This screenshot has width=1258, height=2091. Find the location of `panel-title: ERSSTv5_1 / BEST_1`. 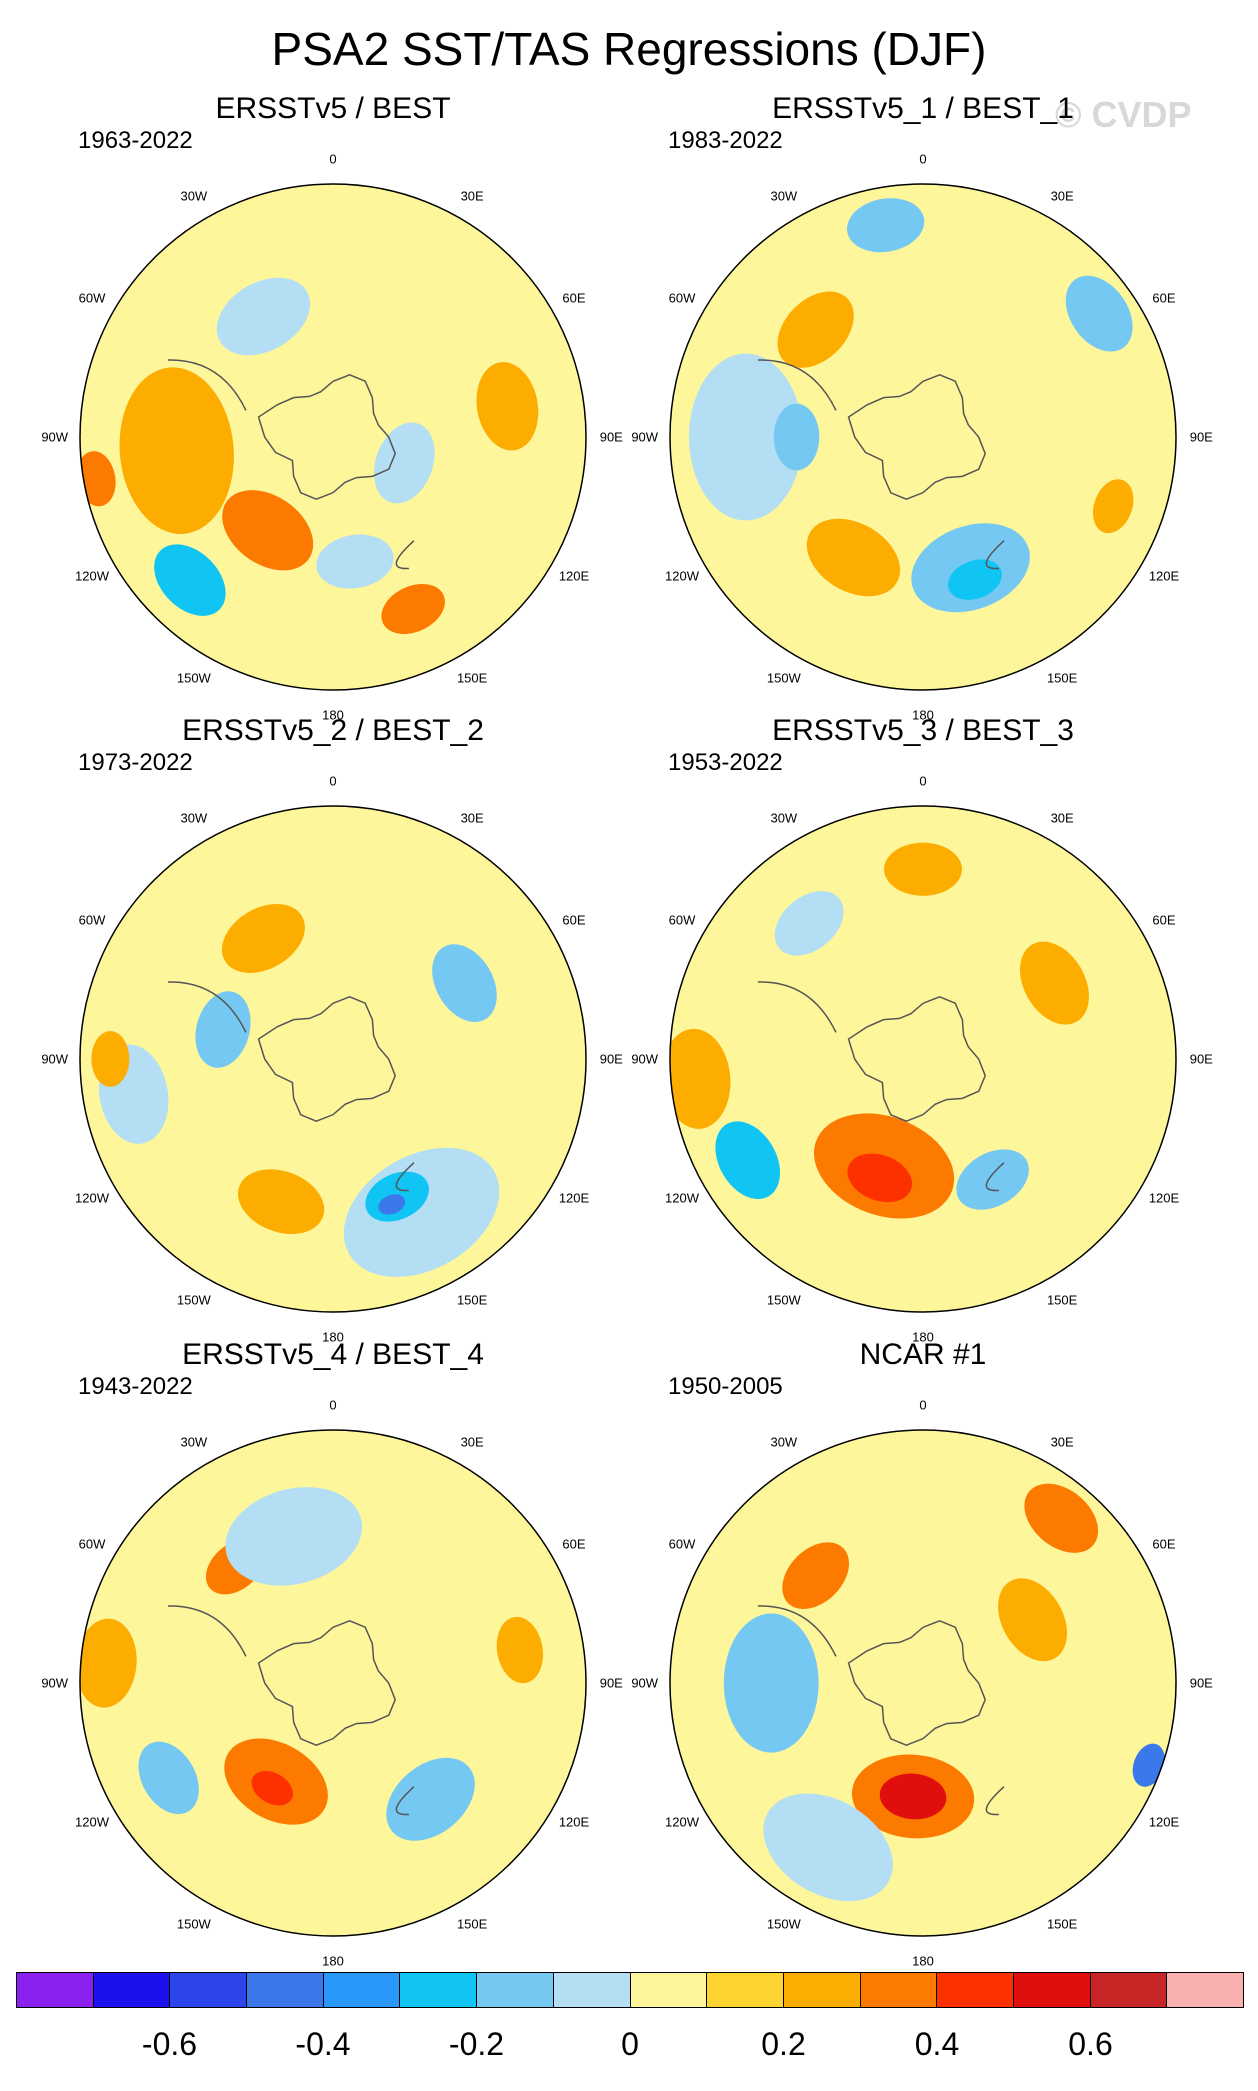

panel-title: ERSSTv5_1 / BEST_1 is located at coordinates (923, 108).